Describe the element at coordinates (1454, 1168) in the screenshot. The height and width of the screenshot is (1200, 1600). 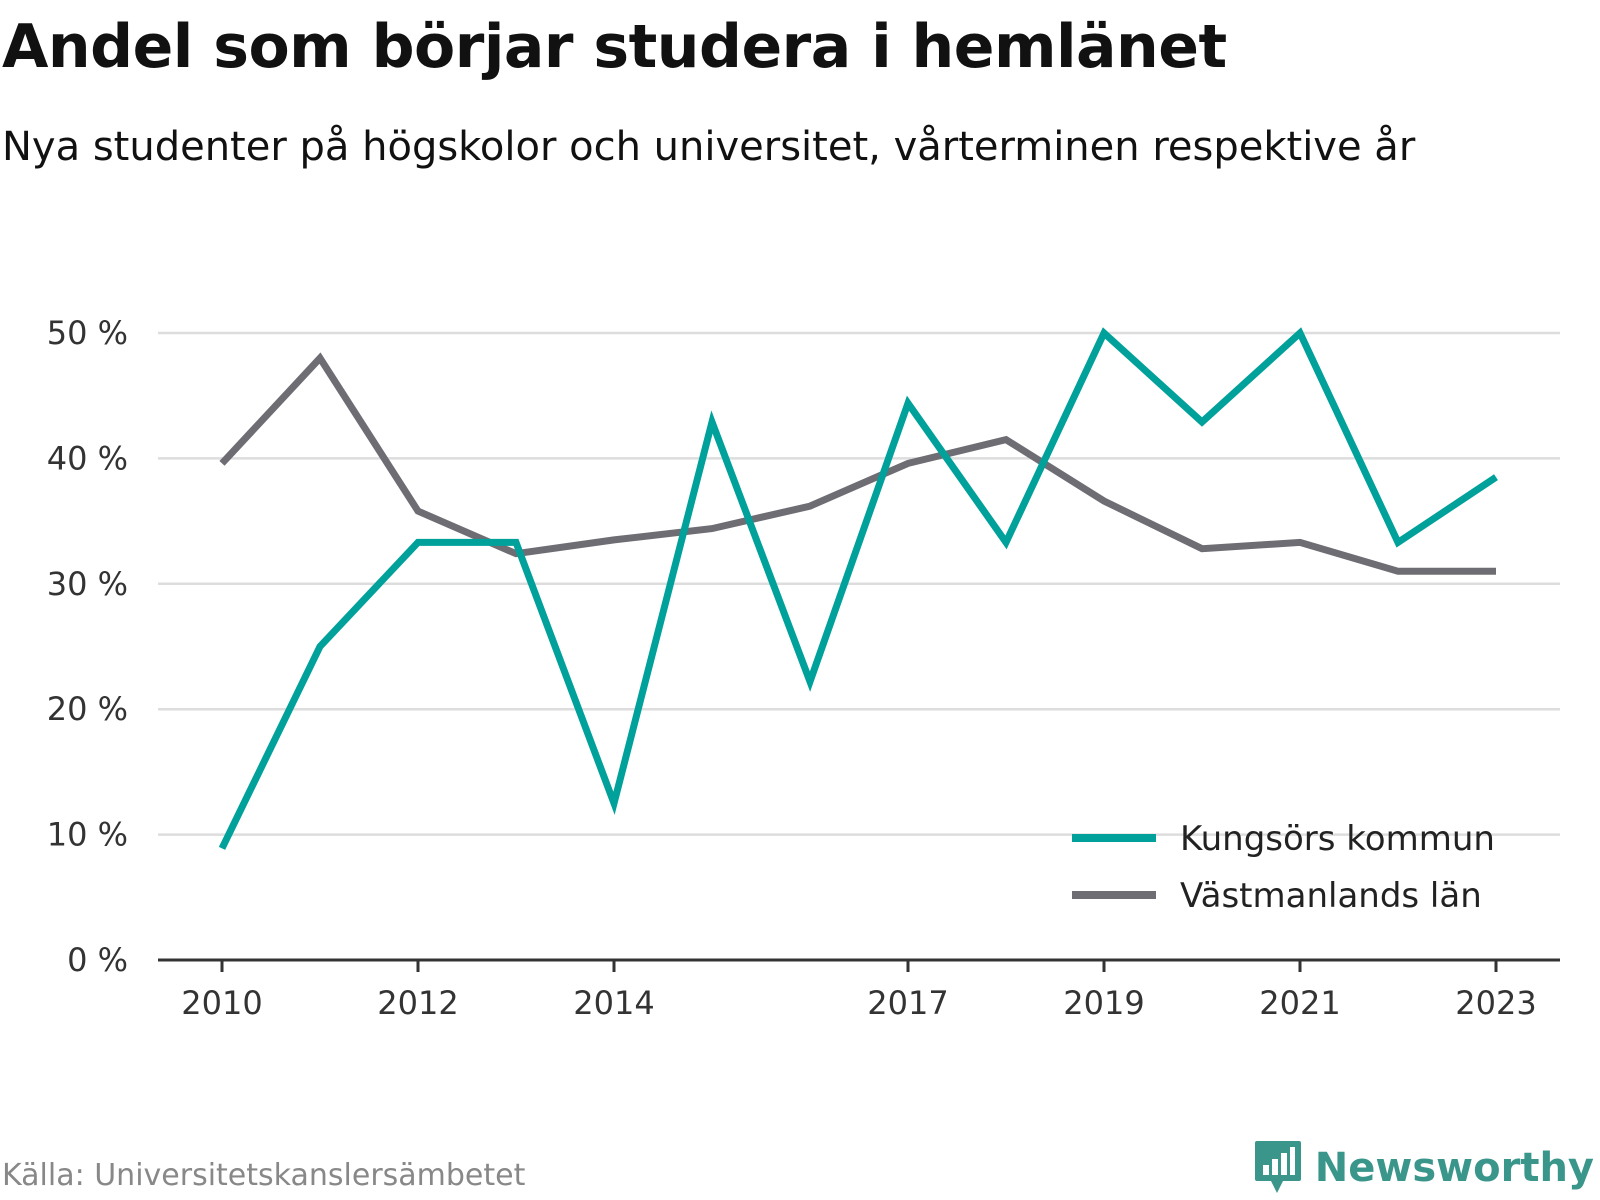
I see `brand-name: Newsworthy` at that location.